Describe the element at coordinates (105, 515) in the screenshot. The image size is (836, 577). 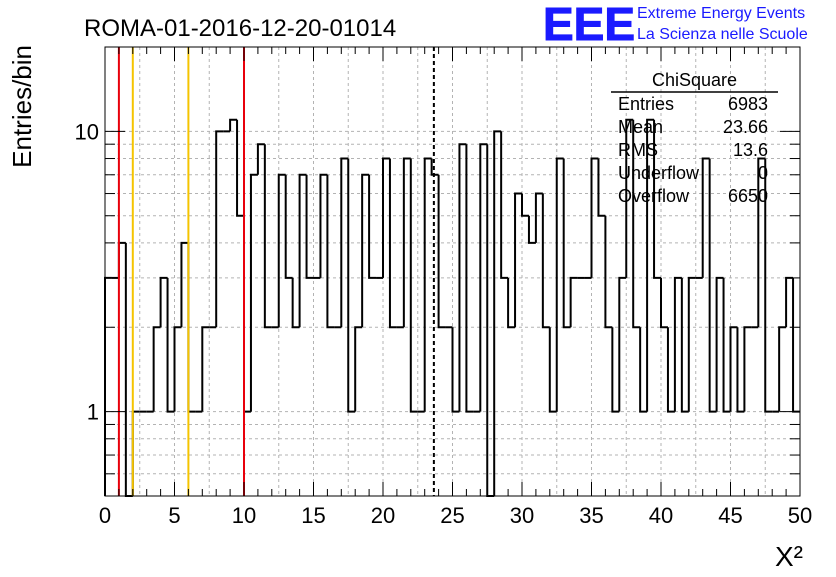
I see `x-tick-label: 0` at that location.